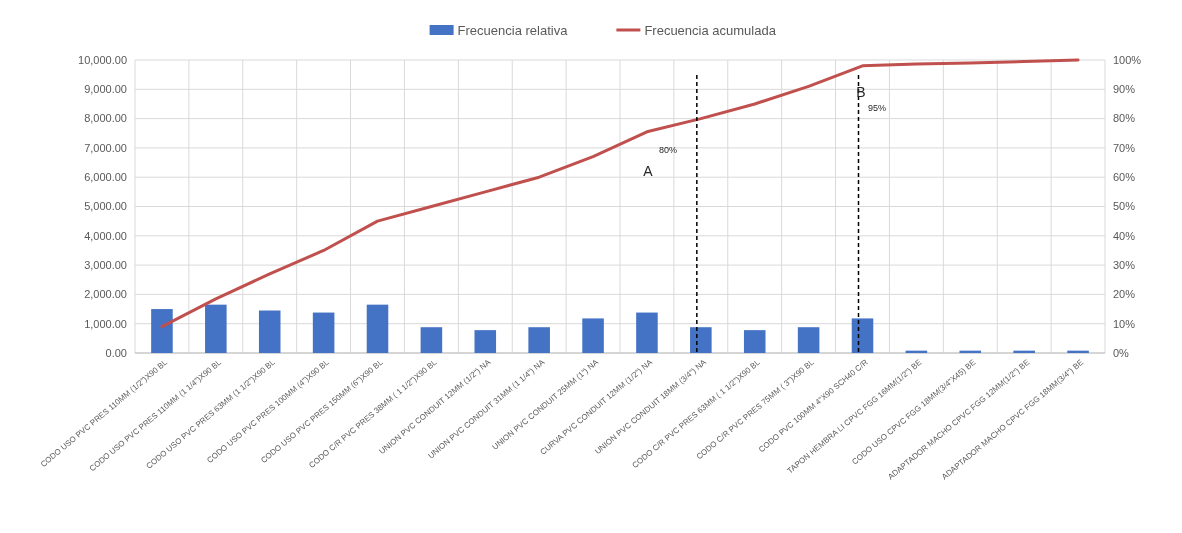 The width and height of the screenshot is (1182, 533). I want to click on y-tick-label: 10,000.00, so click(102, 59).